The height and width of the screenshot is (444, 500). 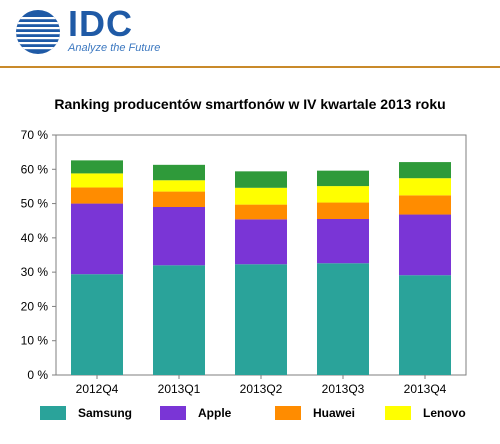 What do you see at coordinates (105, 413) in the screenshot?
I see `legend-label-samsung: Samsung` at bounding box center [105, 413].